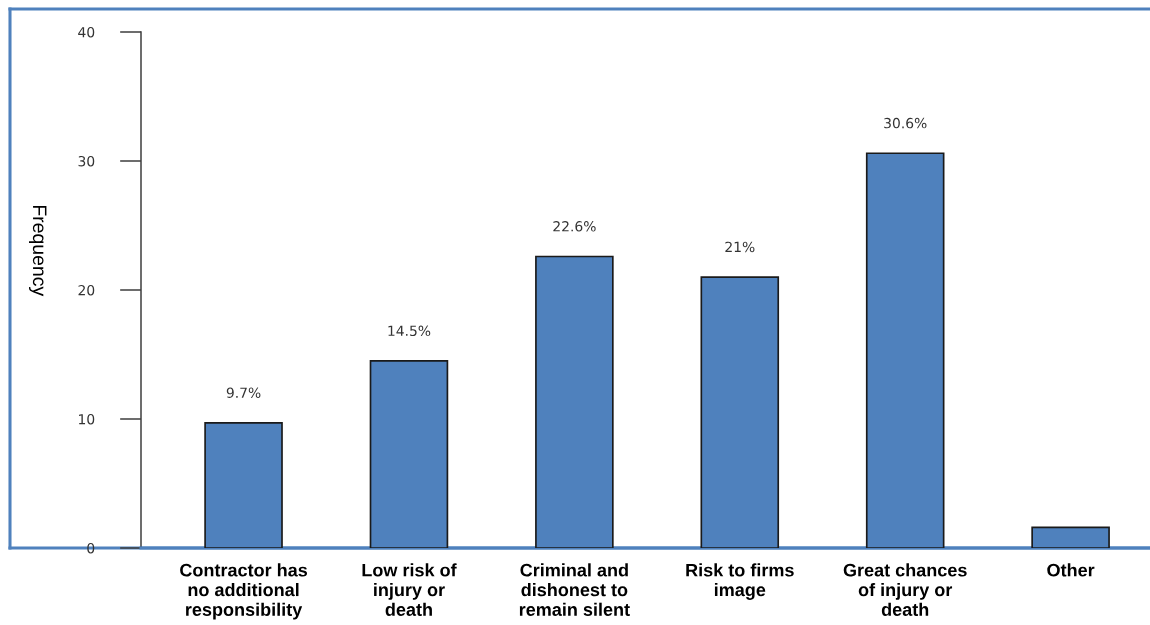  What do you see at coordinates (244, 591) in the screenshot?
I see `x-tick-label: Contractor has no additional responsibility` at bounding box center [244, 591].